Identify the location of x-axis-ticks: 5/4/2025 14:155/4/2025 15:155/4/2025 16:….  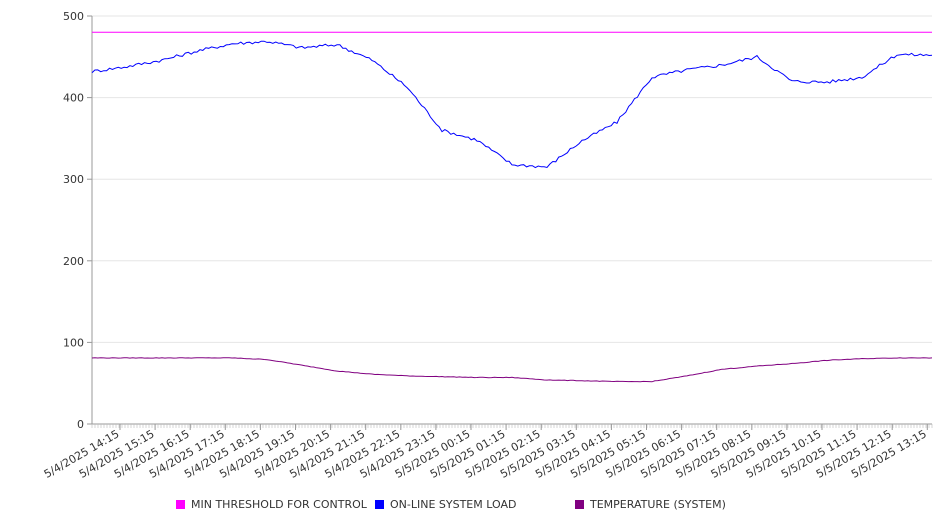
(485, 452).